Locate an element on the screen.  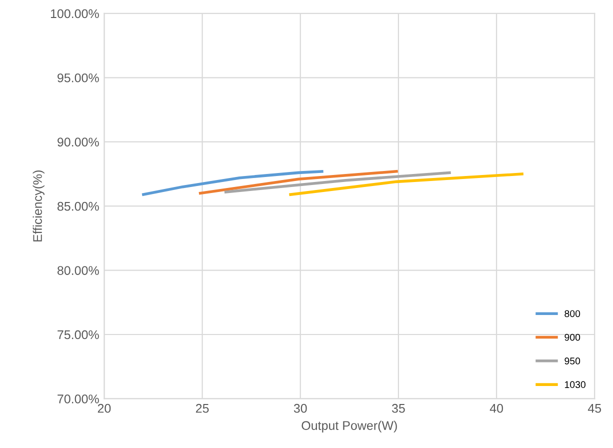
legend-label: 1030 is located at coordinates (575, 384).